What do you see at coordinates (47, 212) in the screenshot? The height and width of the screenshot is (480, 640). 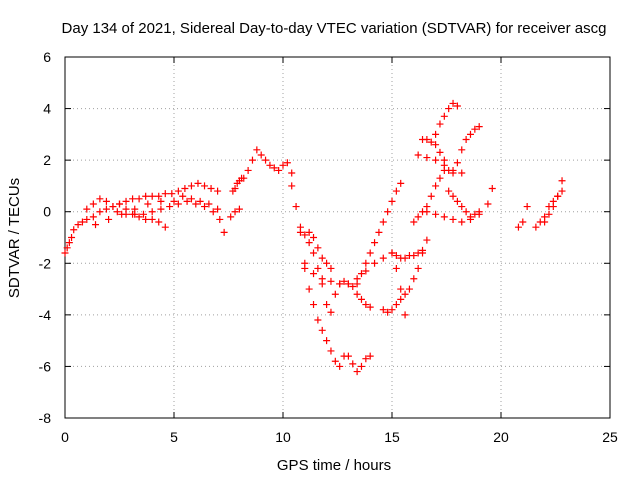 I see `y-tick-label: 0` at bounding box center [47, 212].